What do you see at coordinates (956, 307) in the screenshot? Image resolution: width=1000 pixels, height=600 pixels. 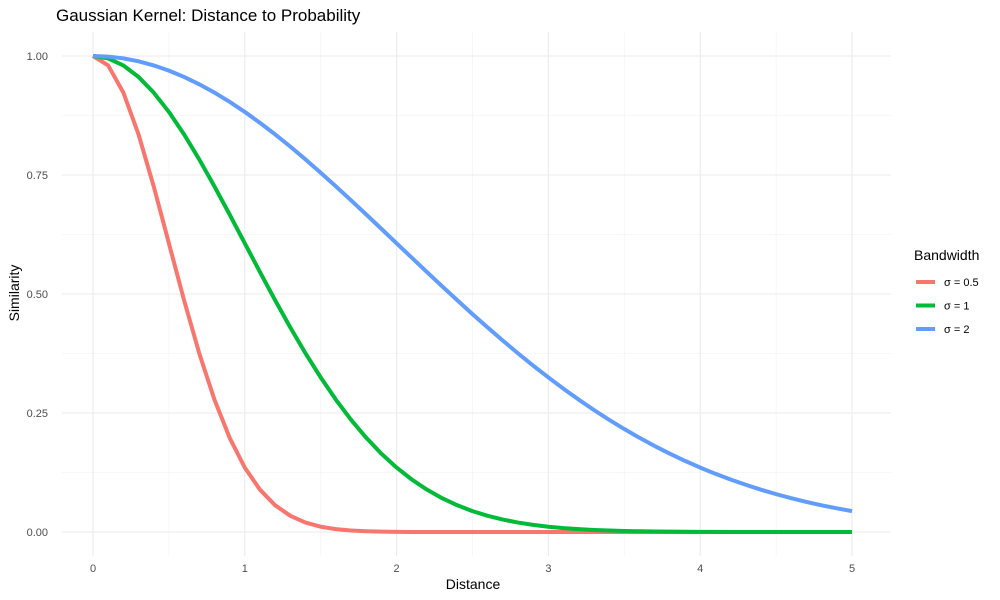 I see `legend-label: σ = 1` at bounding box center [956, 307].